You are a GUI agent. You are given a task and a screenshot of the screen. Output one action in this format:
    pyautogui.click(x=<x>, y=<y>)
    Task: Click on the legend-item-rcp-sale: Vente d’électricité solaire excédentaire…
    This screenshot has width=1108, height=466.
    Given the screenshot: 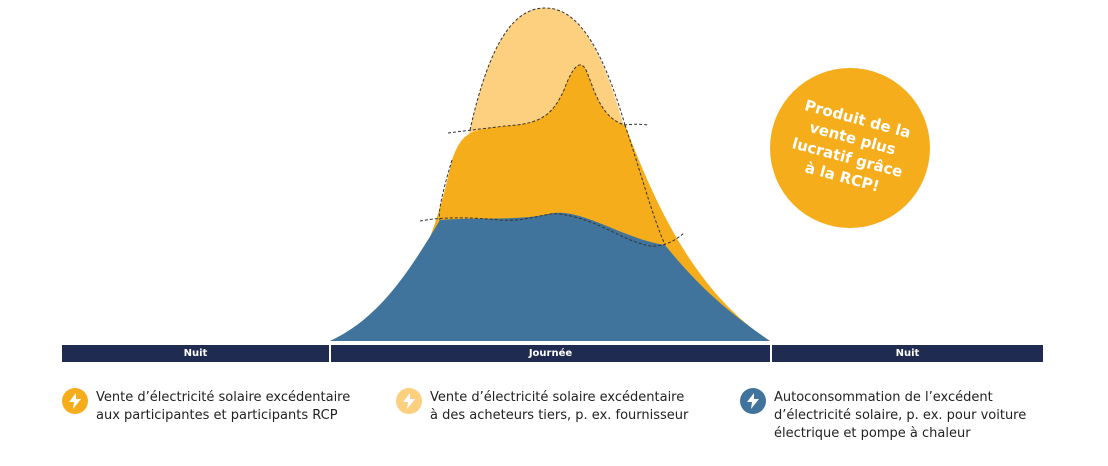 What is the action you would take?
    pyautogui.click(x=206, y=406)
    